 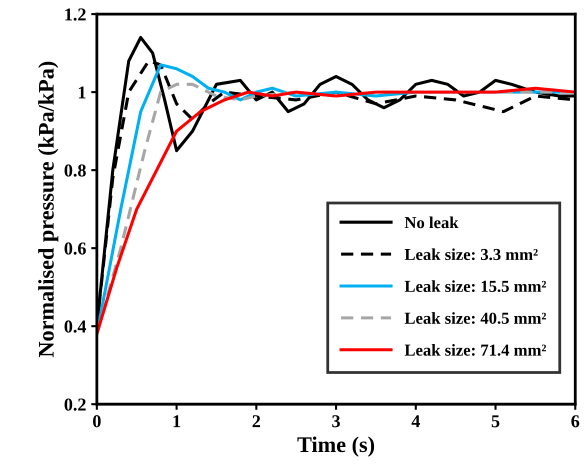 I want to click on legend-label: No leak, so click(x=431, y=222).